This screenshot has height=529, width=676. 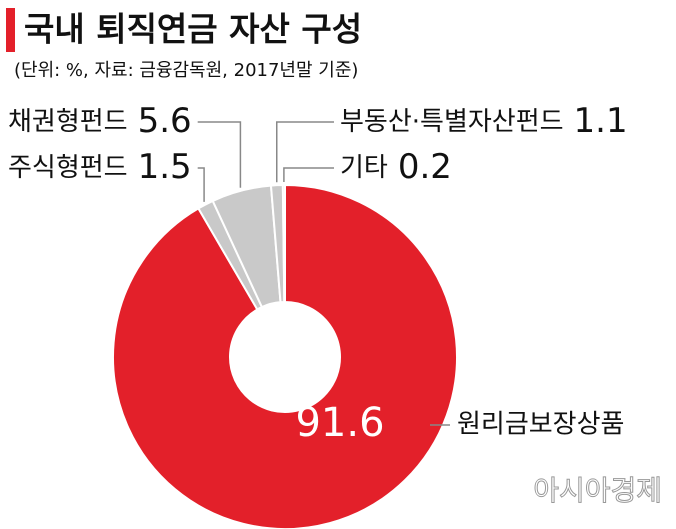 What do you see at coordinates (193, 29) in the screenshot?
I see `chart-title: 국내 퇴직연금 자산 구성` at bounding box center [193, 29].